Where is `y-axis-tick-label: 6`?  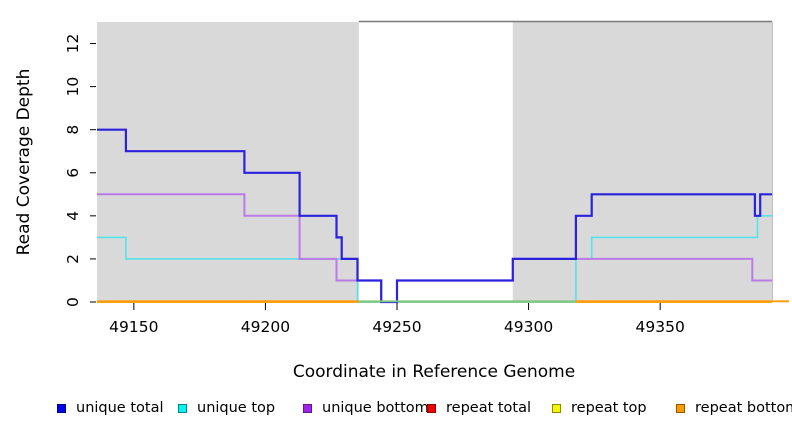 y-axis-tick-label: 6 is located at coordinates (73, 173).